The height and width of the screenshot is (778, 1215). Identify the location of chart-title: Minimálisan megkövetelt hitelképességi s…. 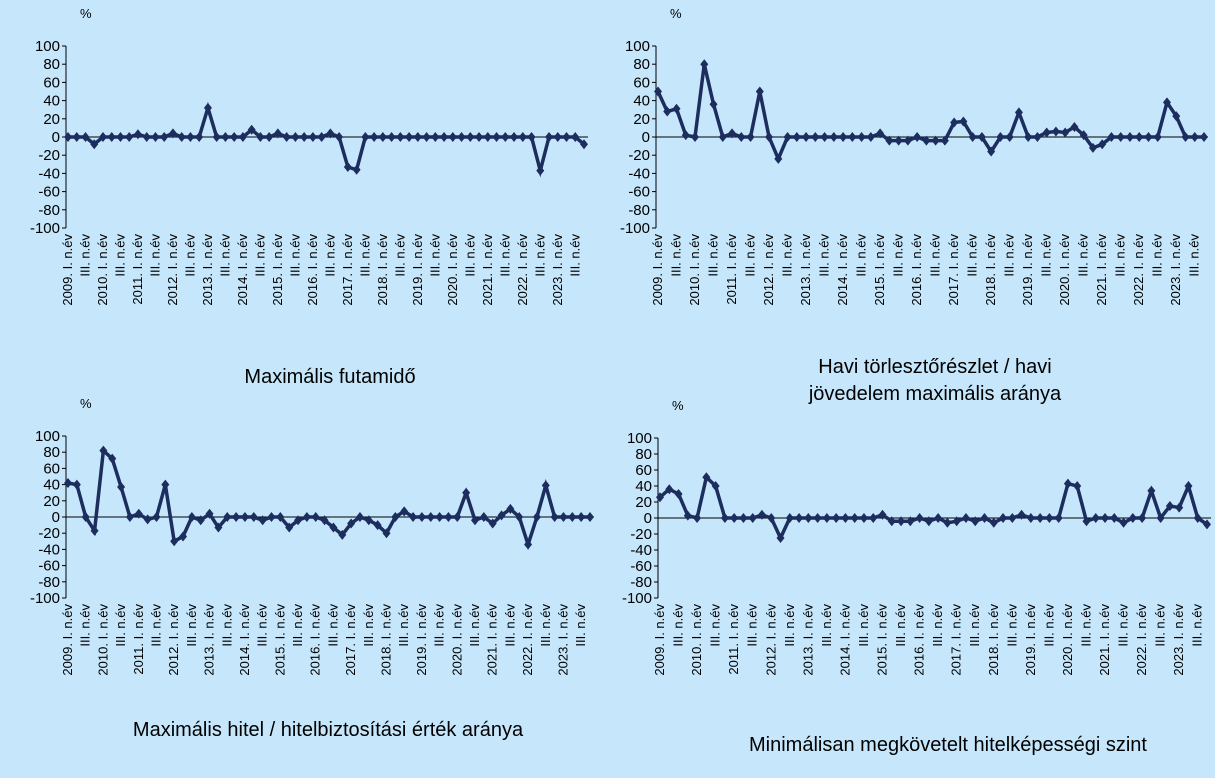
(948, 745).